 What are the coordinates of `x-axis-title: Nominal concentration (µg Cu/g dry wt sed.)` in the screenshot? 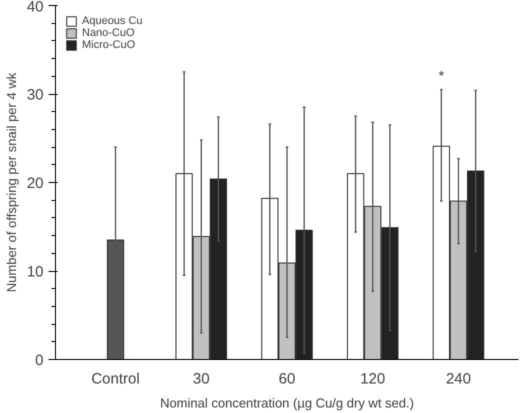 It's located at (287, 403).